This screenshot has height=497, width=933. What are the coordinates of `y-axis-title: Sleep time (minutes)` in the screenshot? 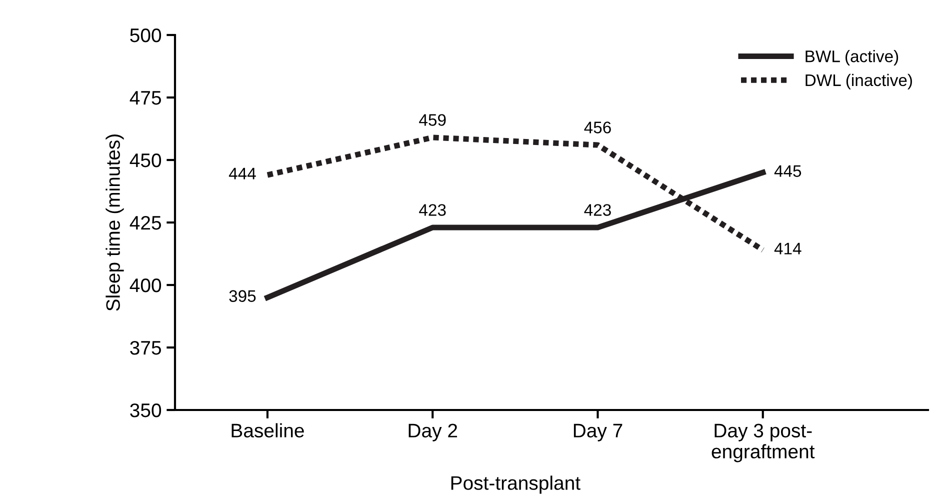 It's located at (115, 222).